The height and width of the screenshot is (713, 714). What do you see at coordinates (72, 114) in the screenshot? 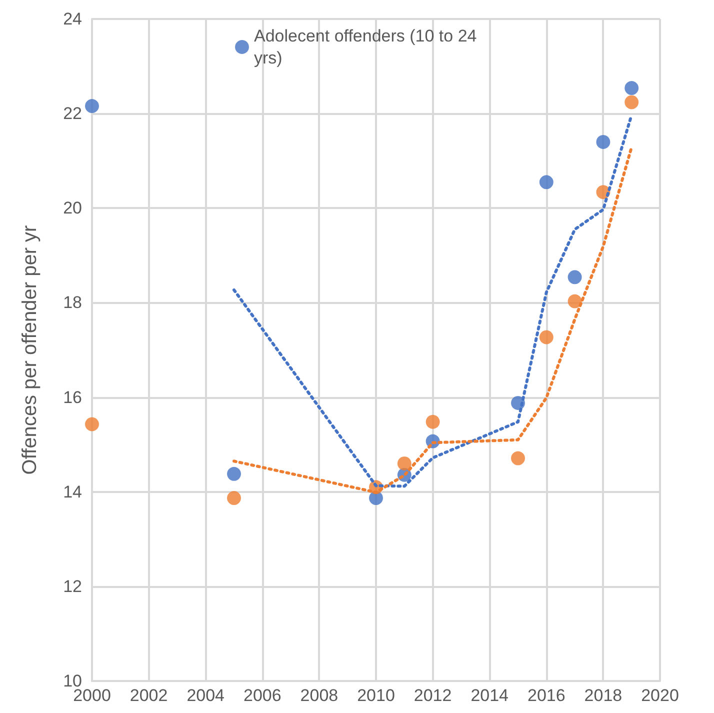
I see `y-tick-label: 22` at bounding box center [72, 114].